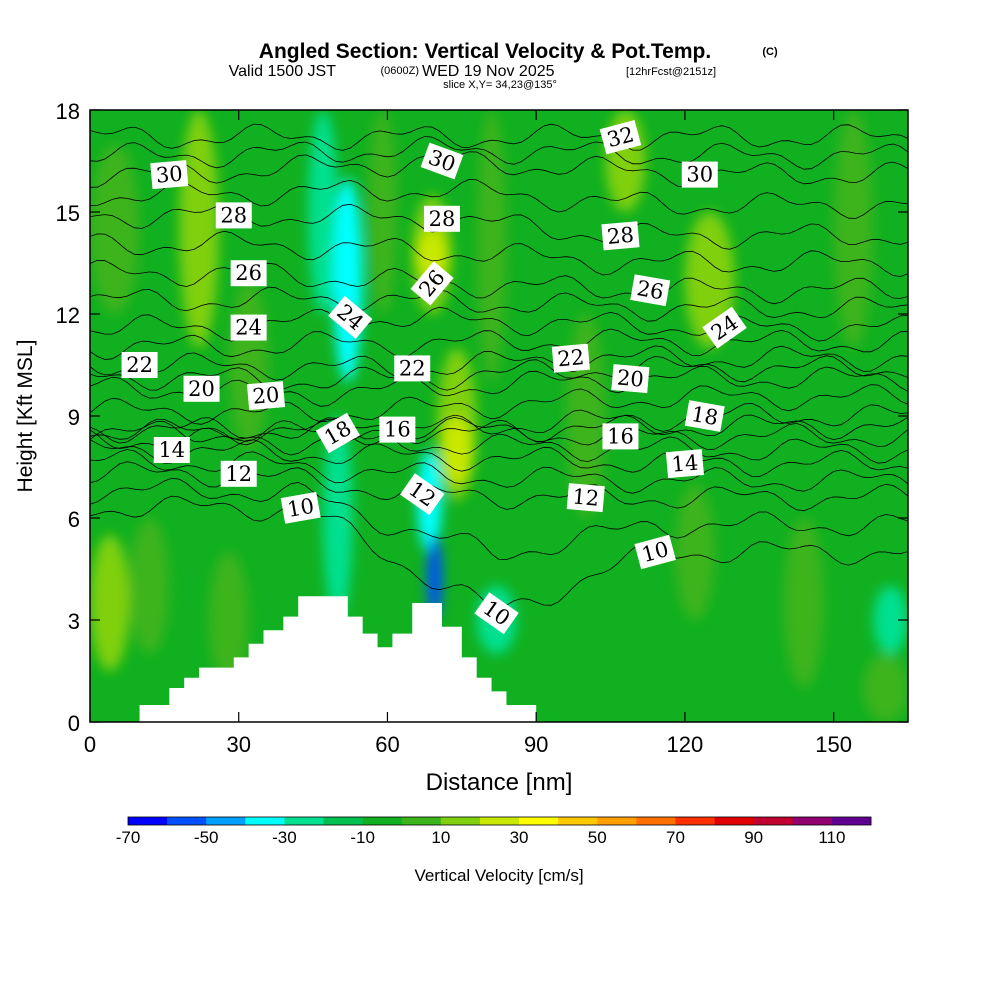 The image size is (1000, 1000). What do you see at coordinates (238, 473) in the screenshot?
I see `contour-label: 12` at bounding box center [238, 473].